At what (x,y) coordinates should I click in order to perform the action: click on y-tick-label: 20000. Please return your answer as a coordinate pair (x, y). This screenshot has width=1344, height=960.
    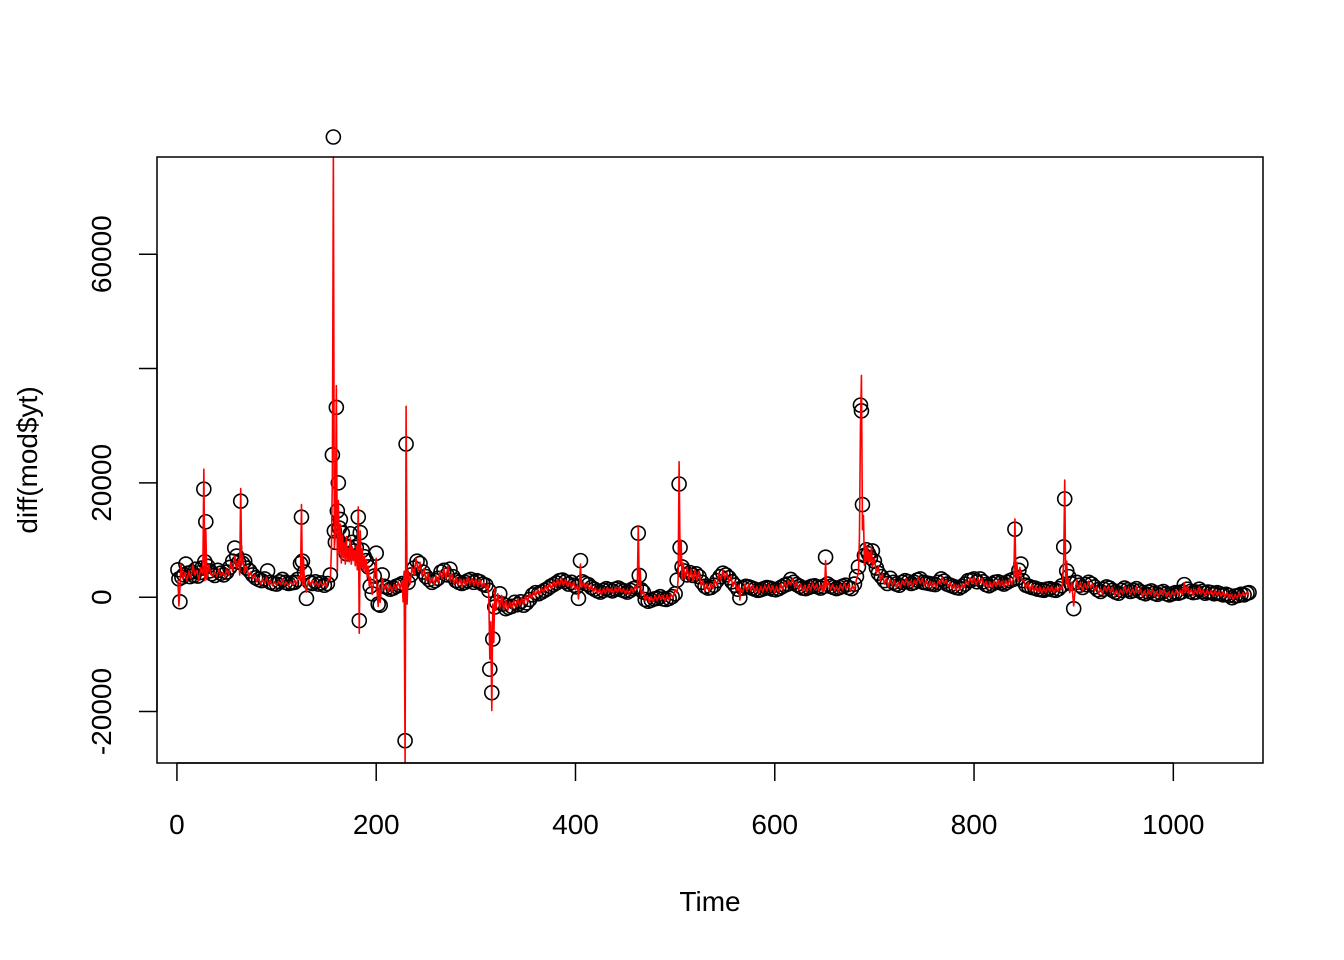
    Looking at the image, I should click on (101, 483).